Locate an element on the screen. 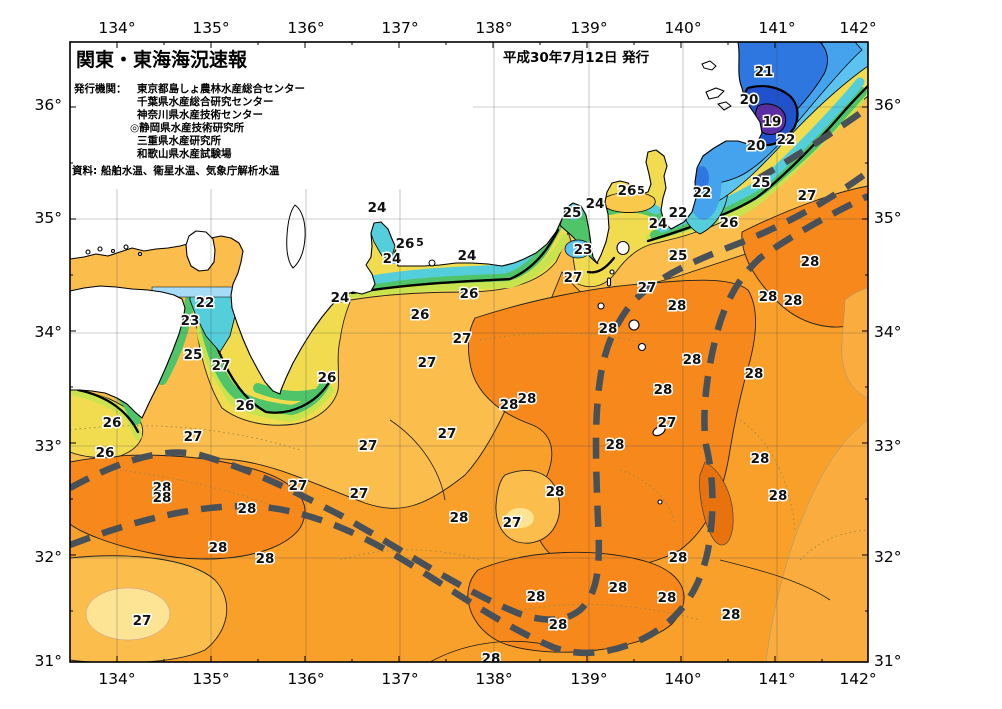 The height and width of the screenshot is (709, 1002). patch-26p5-sw-core is located at coordinates (128, 614).